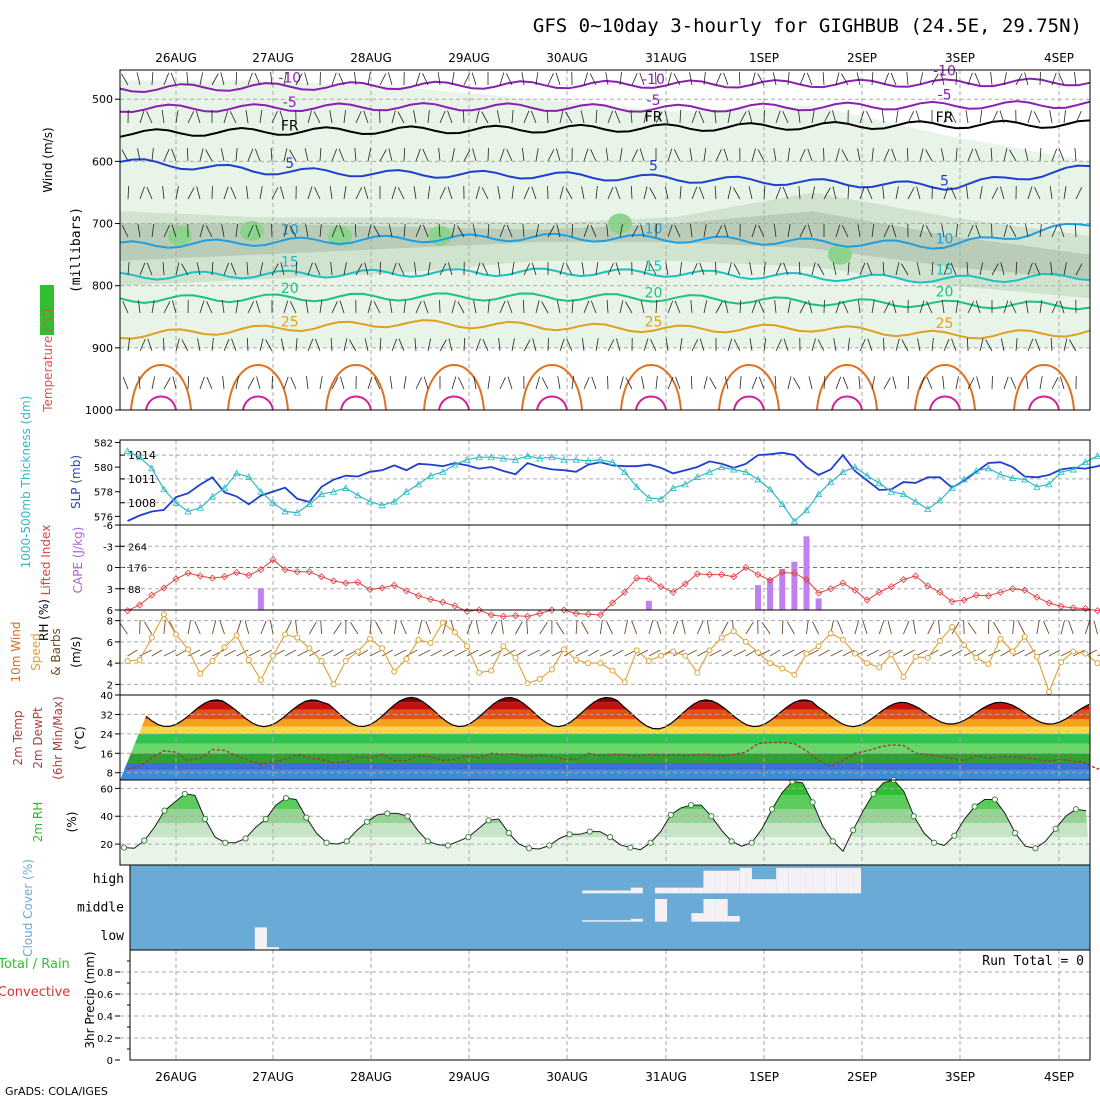 This screenshot has width=1100, height=1100. Describe the element at coordinates (605, 775) in the screenshot. I see `temp-band` at that location.